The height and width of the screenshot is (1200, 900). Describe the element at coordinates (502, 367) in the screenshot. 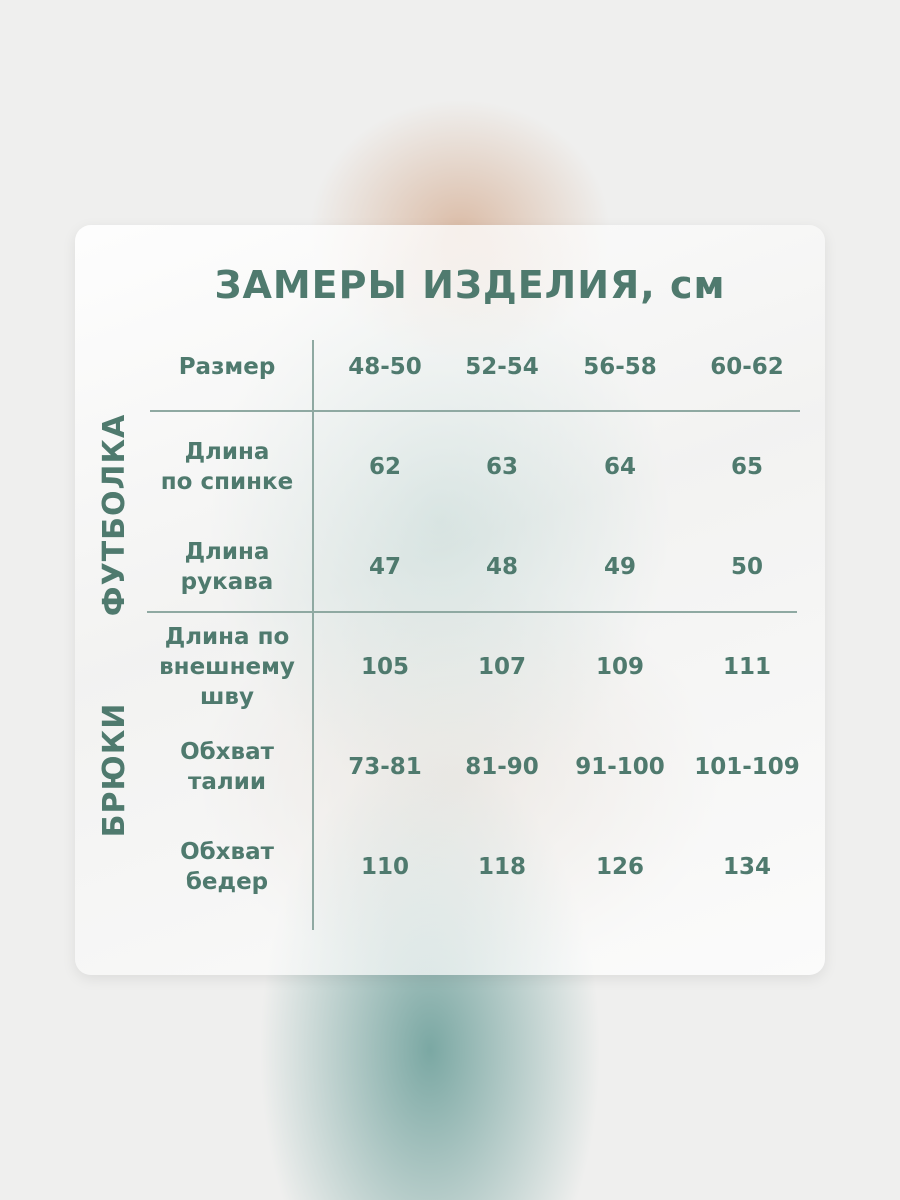

I see `size-header: 52-54` at that location.